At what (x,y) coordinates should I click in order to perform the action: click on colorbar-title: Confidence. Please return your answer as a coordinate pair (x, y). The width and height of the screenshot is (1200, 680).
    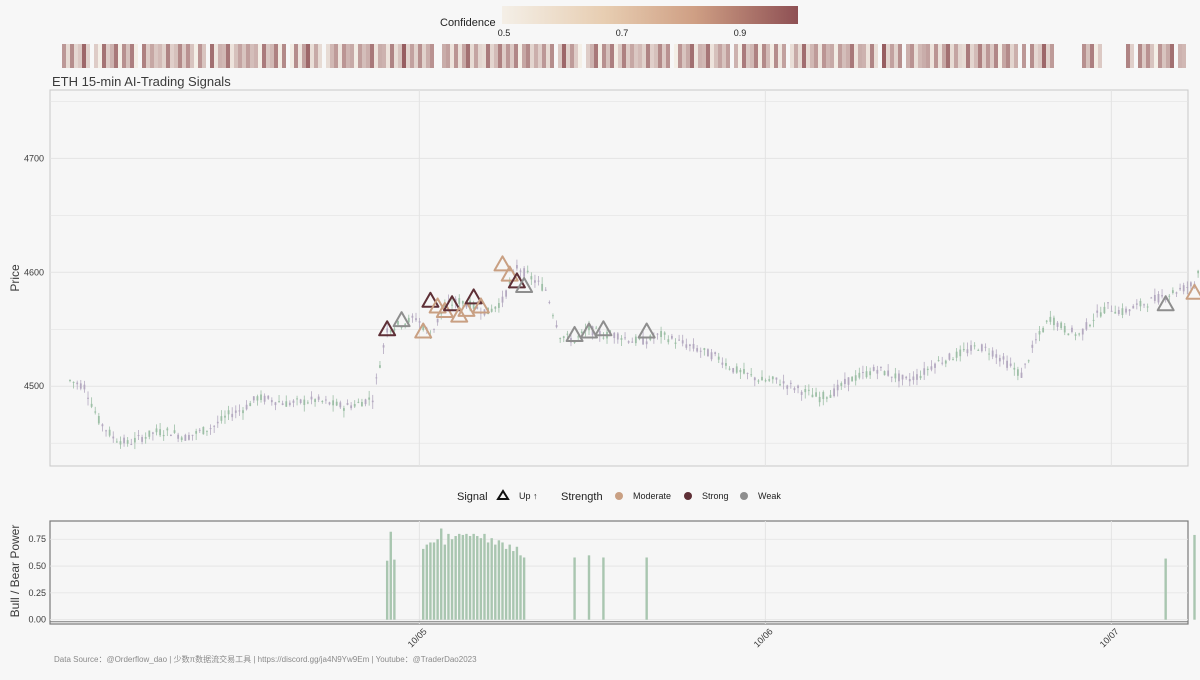
    Looking at the image, I should click on (468, 23).